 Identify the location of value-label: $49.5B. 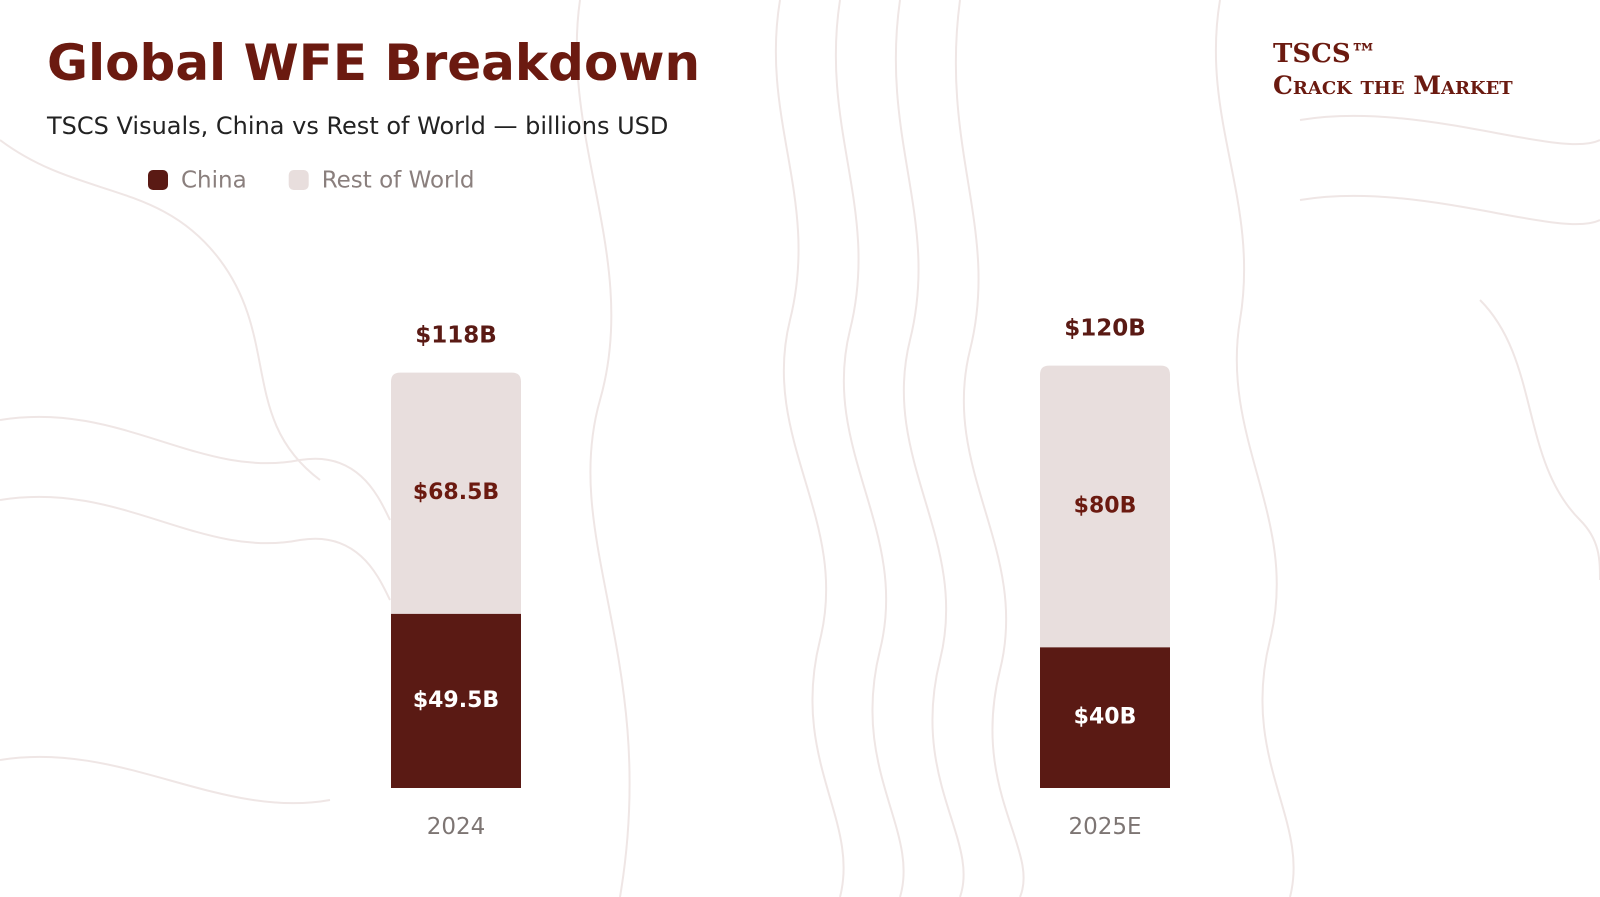
(456, 700).